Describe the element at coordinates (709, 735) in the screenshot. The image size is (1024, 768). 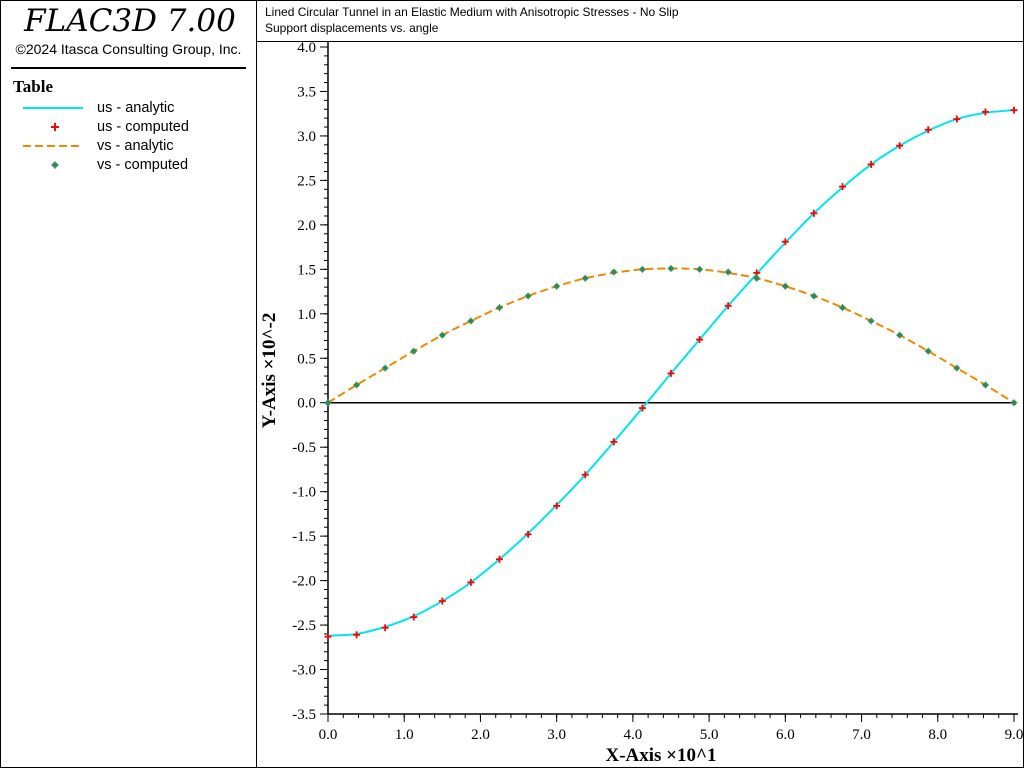
I see `x-tick-label: 5.0` at that location.